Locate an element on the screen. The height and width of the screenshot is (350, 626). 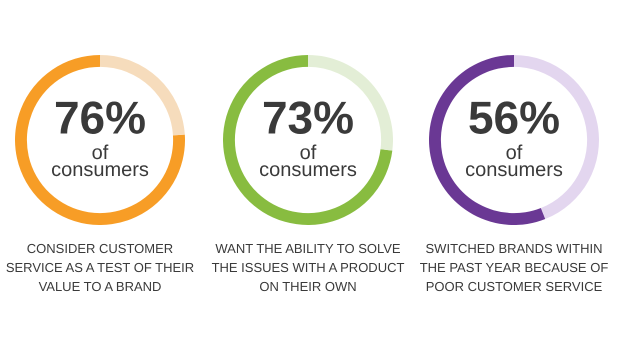
text: CONSIDER CUSTOMER SERVICE AS A TEST OF THEIR VALUE TO A BRAND is located at coordinates (100, 268).